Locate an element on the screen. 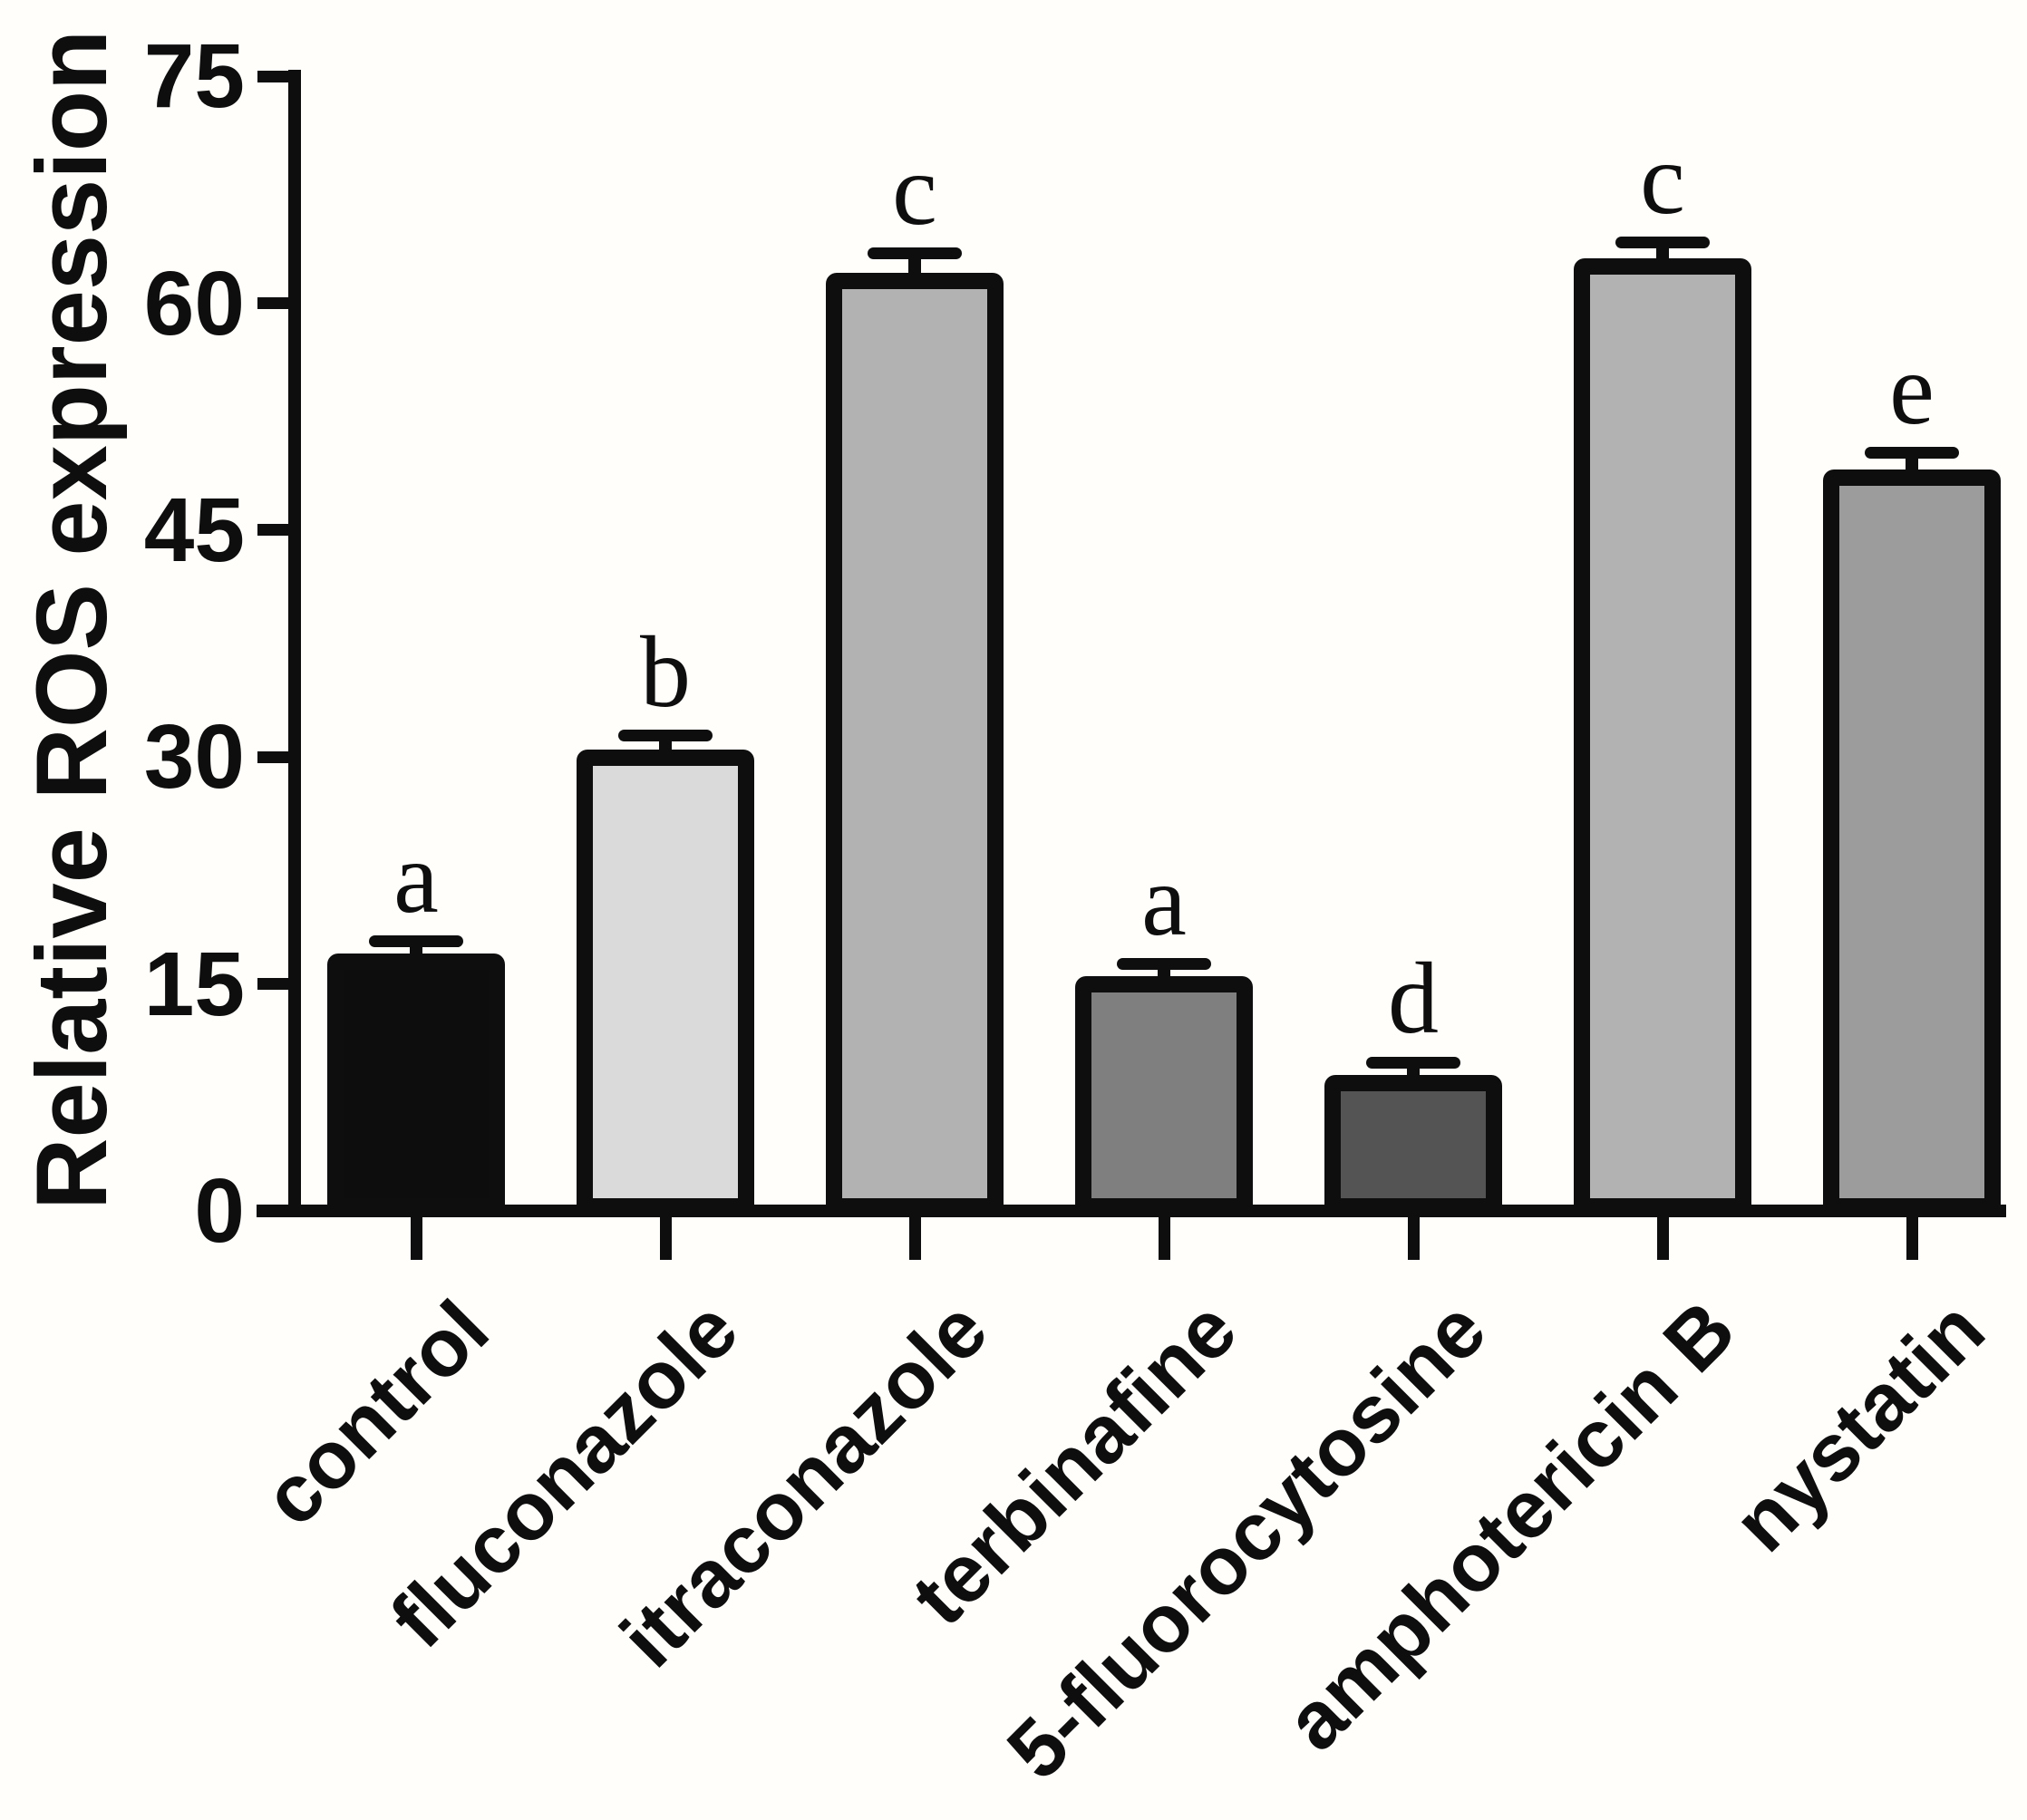 The width and height of the screenshot is (2027, 1820). significance-letter-terbinafine: a is located at coordinates (1164, 900).